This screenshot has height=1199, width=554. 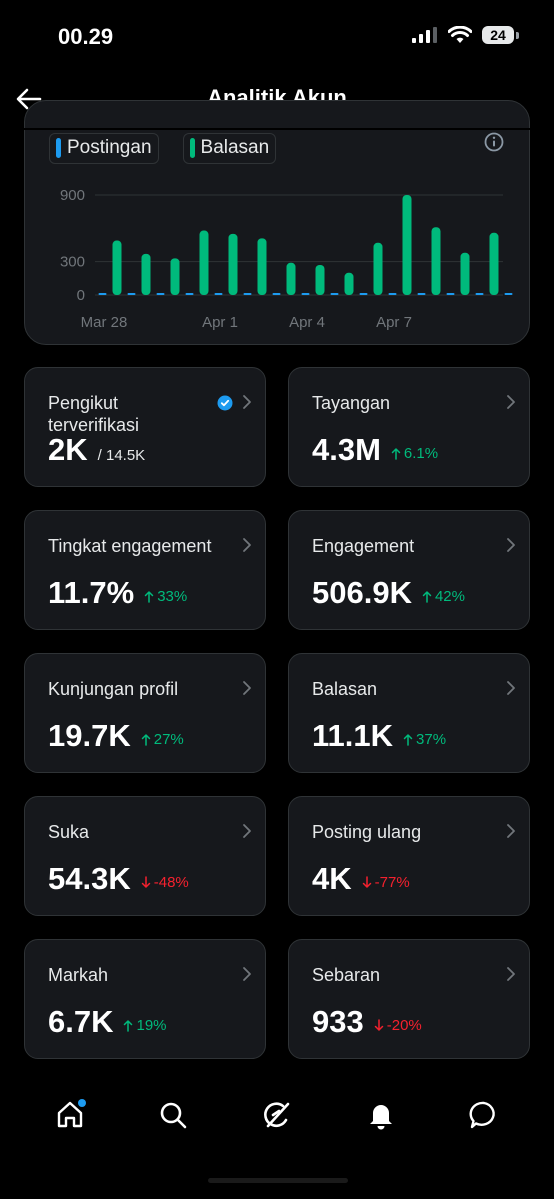 I want to click on stat-value: 4.3M, so click(x=346, y=449).